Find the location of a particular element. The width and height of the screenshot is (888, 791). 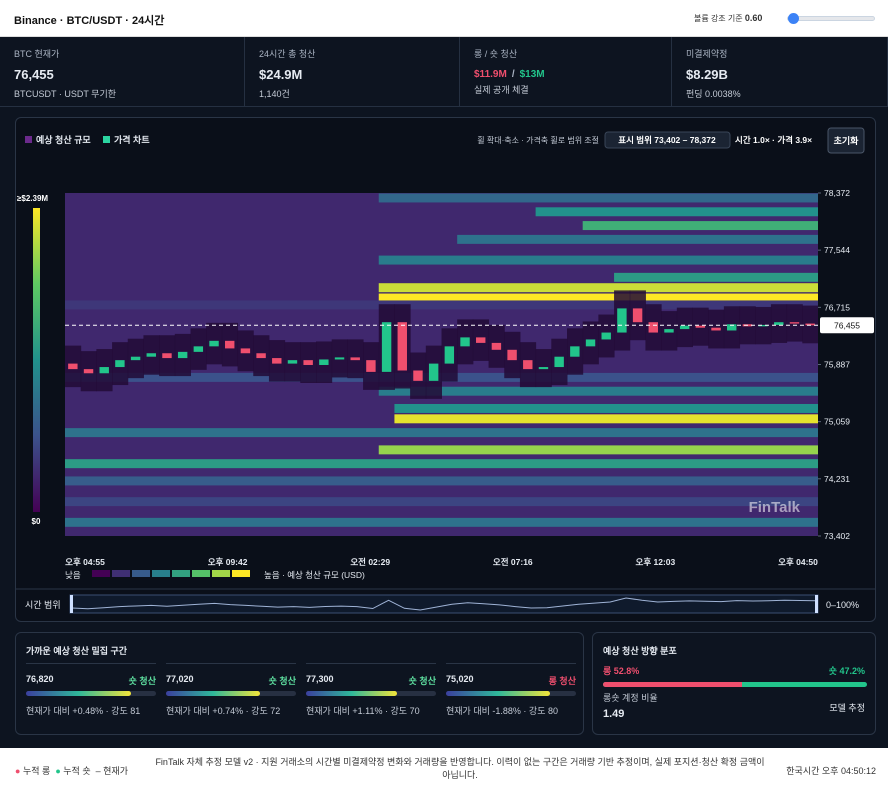

short-value: $13M is located at coordinates (532, 74).